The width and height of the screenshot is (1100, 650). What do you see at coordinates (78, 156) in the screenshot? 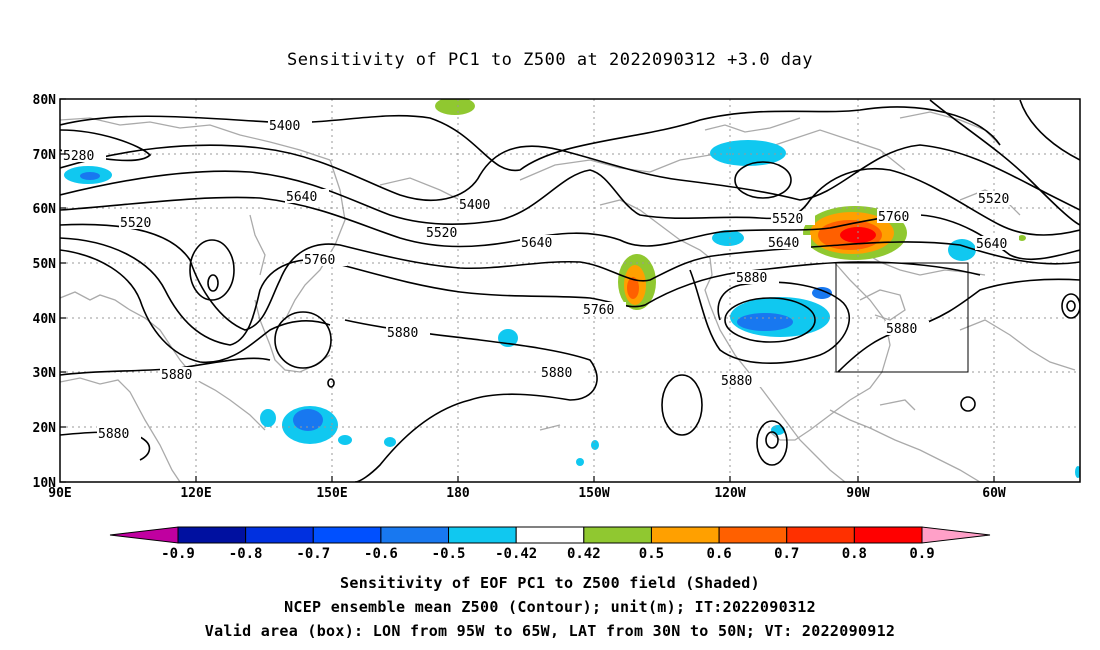
I see `contour-label: 5280` at bounding box center [78, 156].